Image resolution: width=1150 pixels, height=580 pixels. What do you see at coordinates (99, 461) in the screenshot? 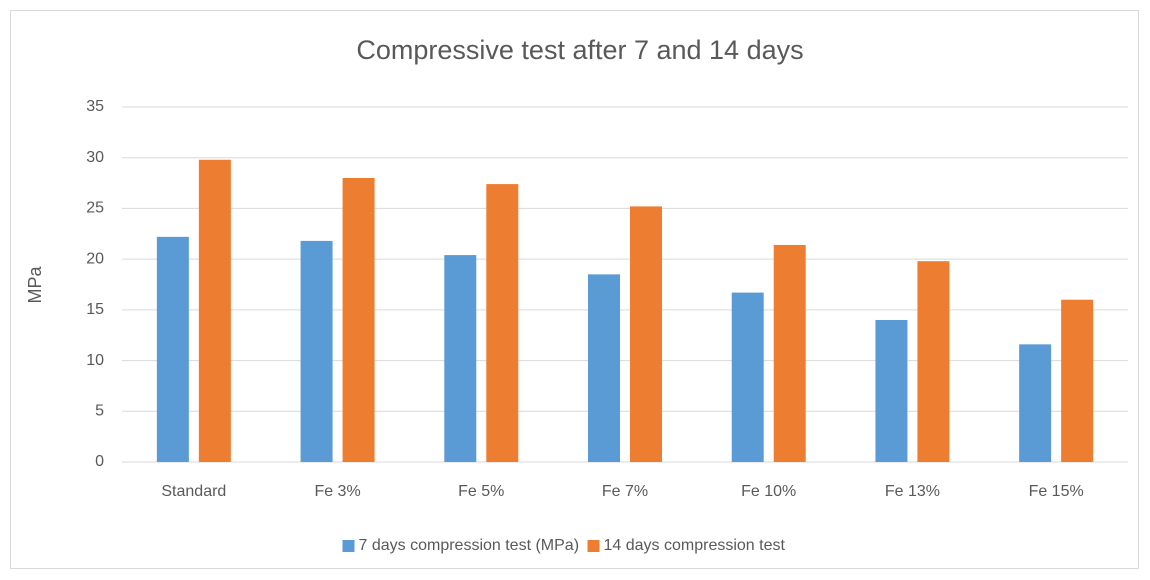
I see `y-tick-label: 0` at bounding box center [99, 461].